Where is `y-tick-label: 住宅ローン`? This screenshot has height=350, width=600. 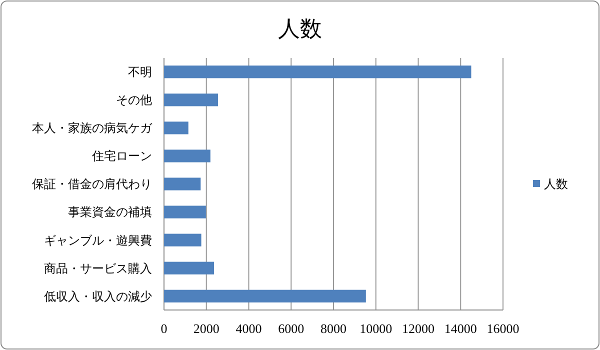
y-tick-label: 住宅ローン is located at coordinates (121, 156).